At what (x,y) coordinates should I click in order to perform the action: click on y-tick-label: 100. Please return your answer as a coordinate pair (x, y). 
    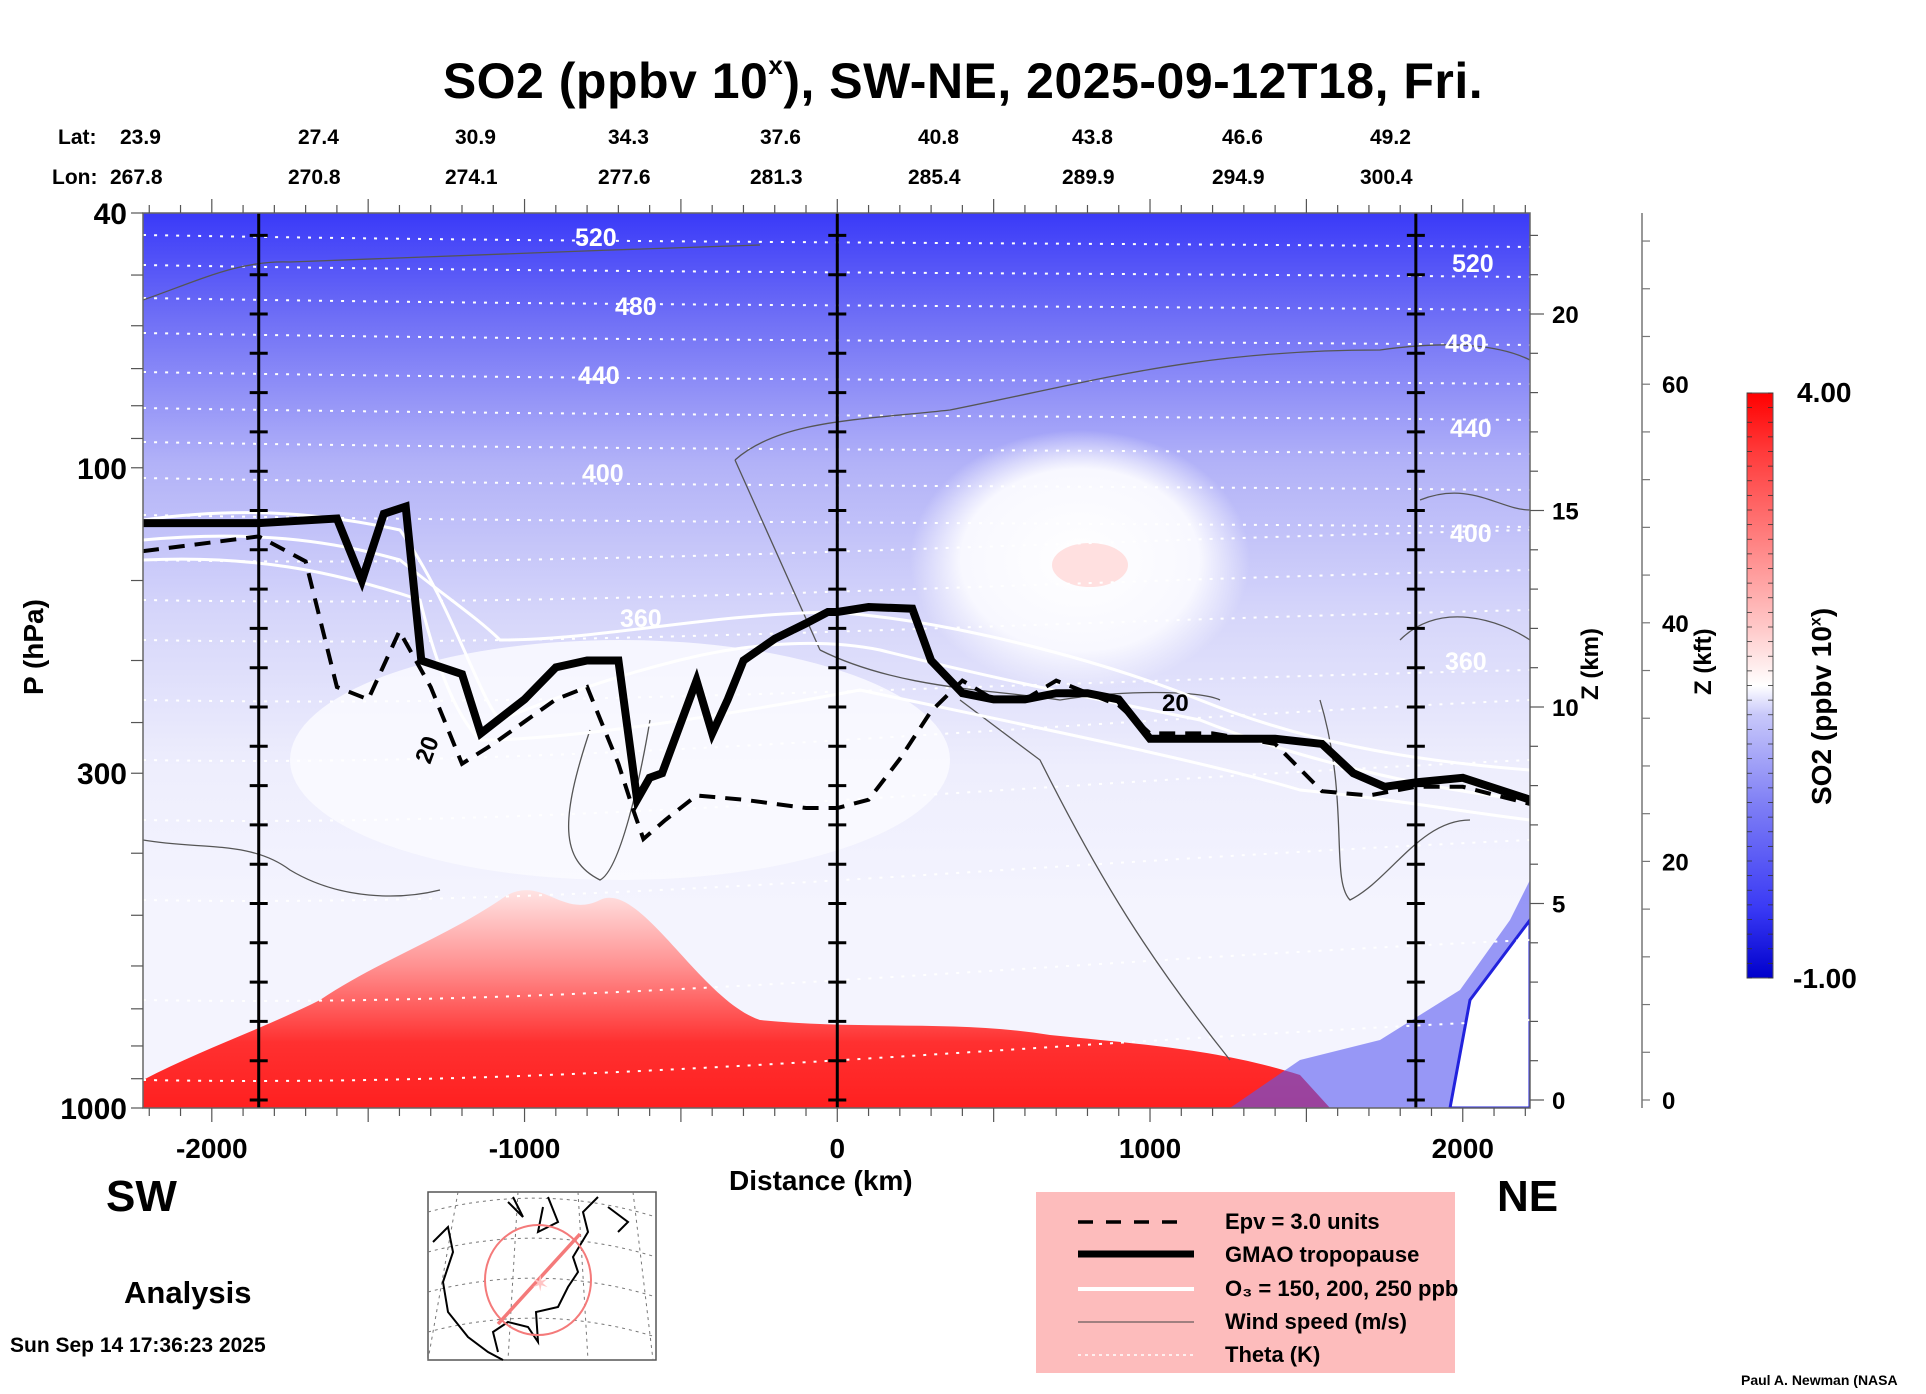
    Looking at the image, I should click on (102, 469).